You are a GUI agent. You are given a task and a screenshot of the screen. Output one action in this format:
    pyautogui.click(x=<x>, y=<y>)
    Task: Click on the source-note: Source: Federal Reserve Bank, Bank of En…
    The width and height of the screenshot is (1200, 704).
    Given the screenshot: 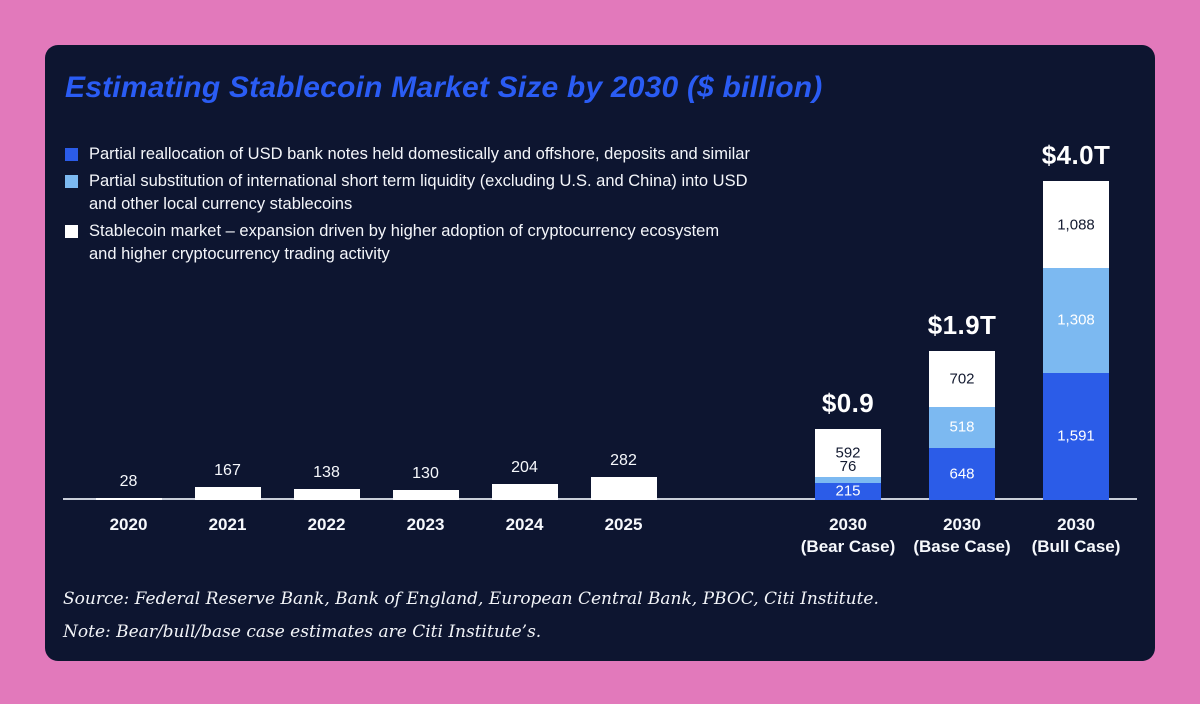 What is the action you would take?
    pyautogui.click(x=471, y=599)
    